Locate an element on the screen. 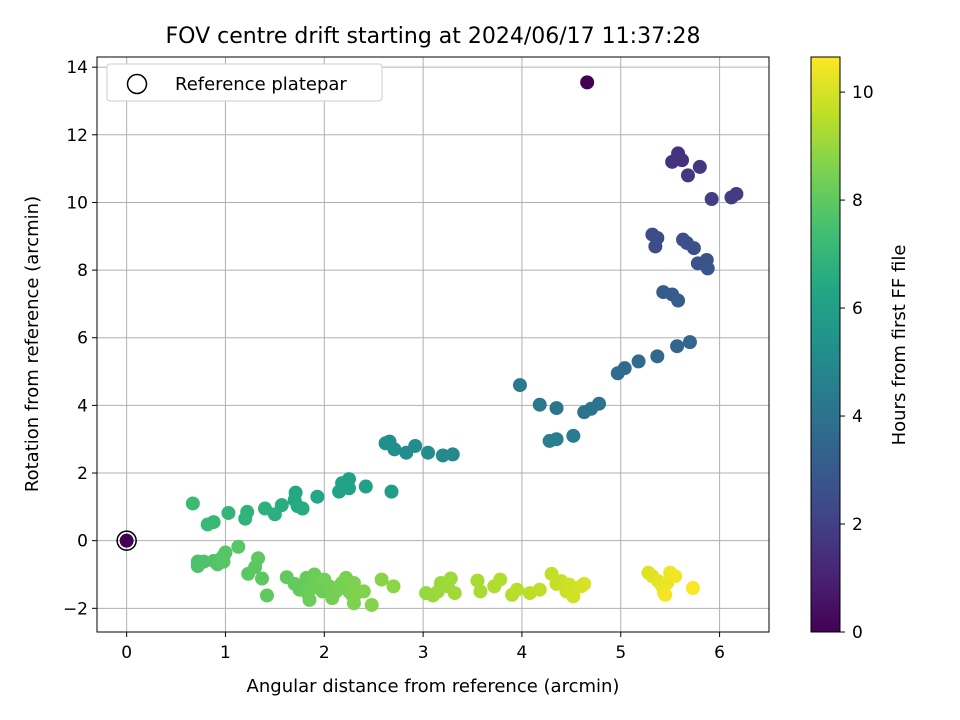  x-tick-label: 1 is located at coordinates (225, 653).